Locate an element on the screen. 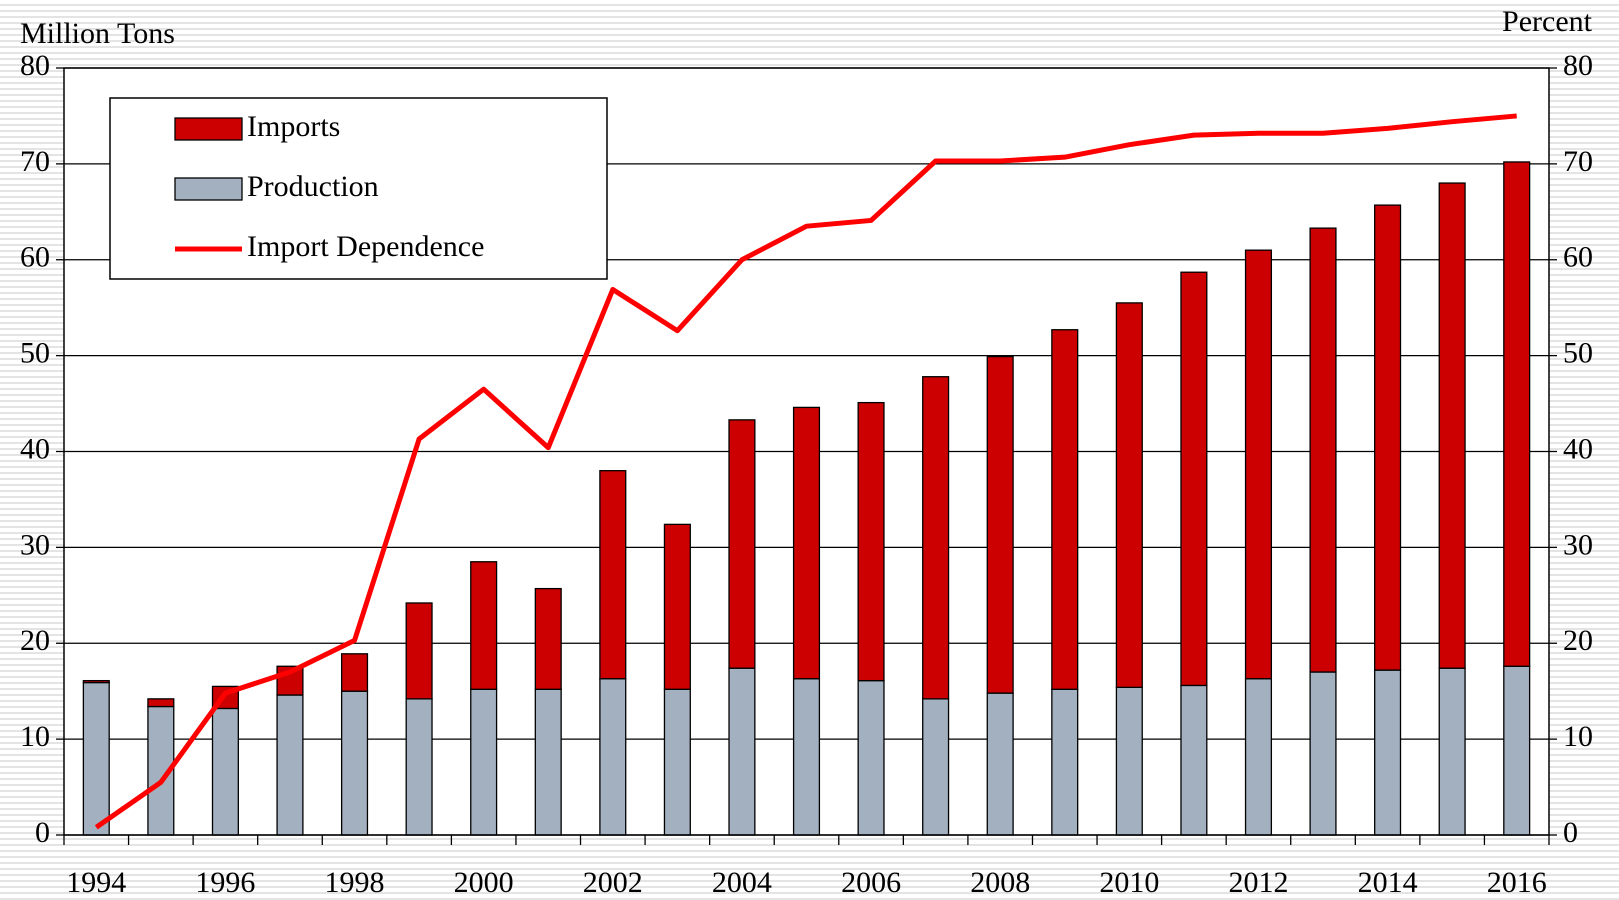 This screenshot has height=900, width=1619. x-tick-label: 2016 is located at coordinates (1517, 882).